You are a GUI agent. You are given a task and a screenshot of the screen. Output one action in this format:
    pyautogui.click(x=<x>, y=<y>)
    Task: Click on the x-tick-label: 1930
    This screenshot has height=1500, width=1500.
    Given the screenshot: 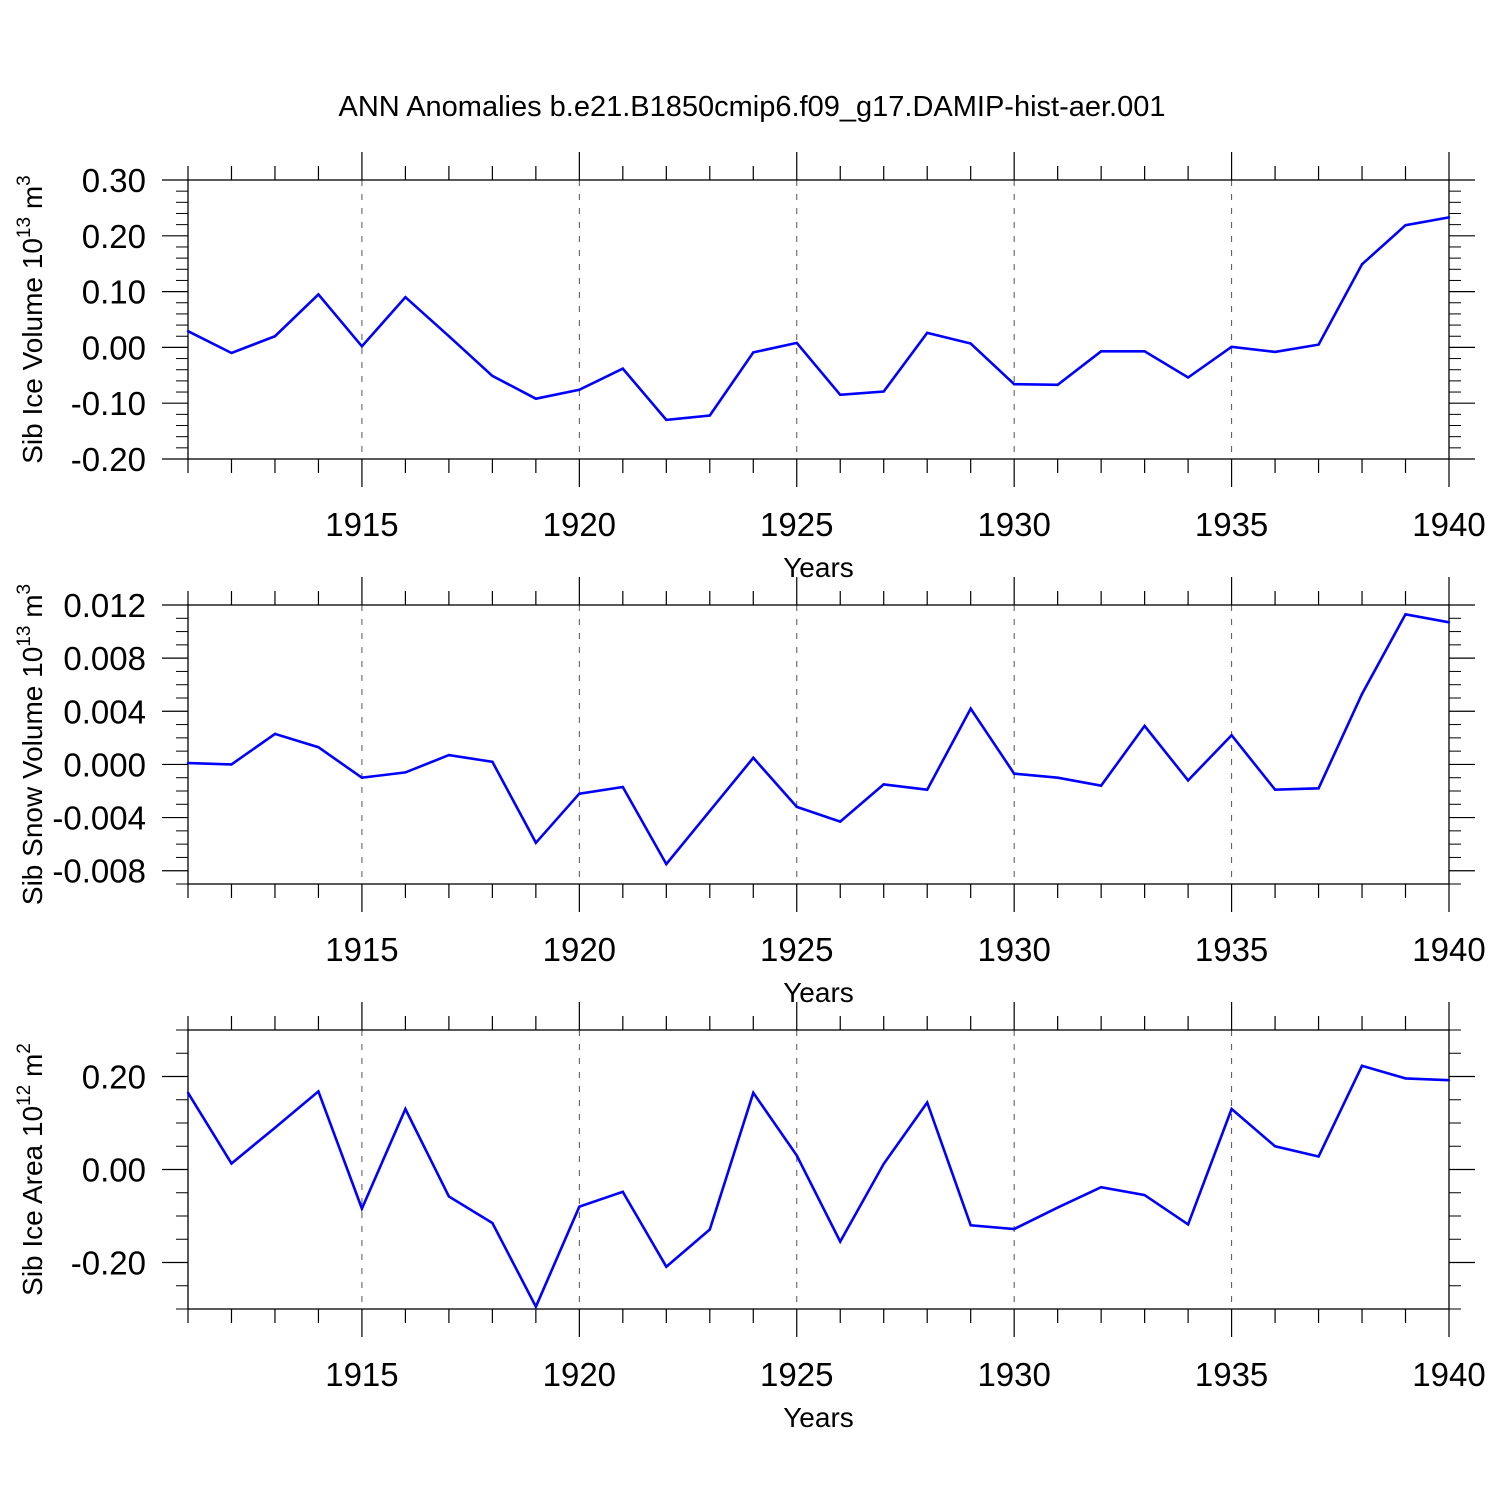 What is the action you would take?
    pyautogui.click(x=1013, y=524)
    